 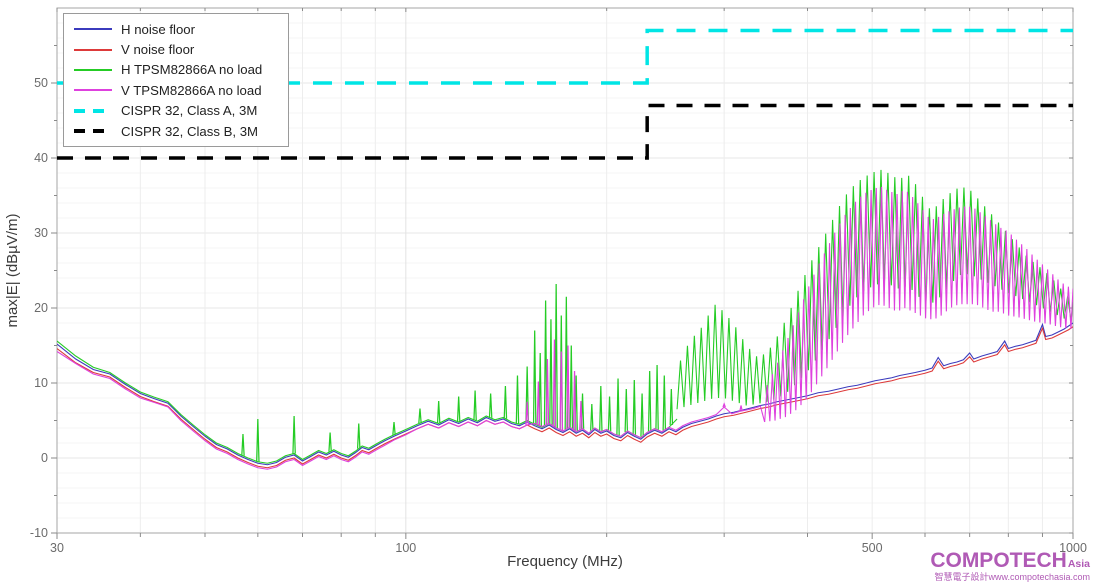 I want to click on x-tick-label: 30, so click(x=57, y=548).